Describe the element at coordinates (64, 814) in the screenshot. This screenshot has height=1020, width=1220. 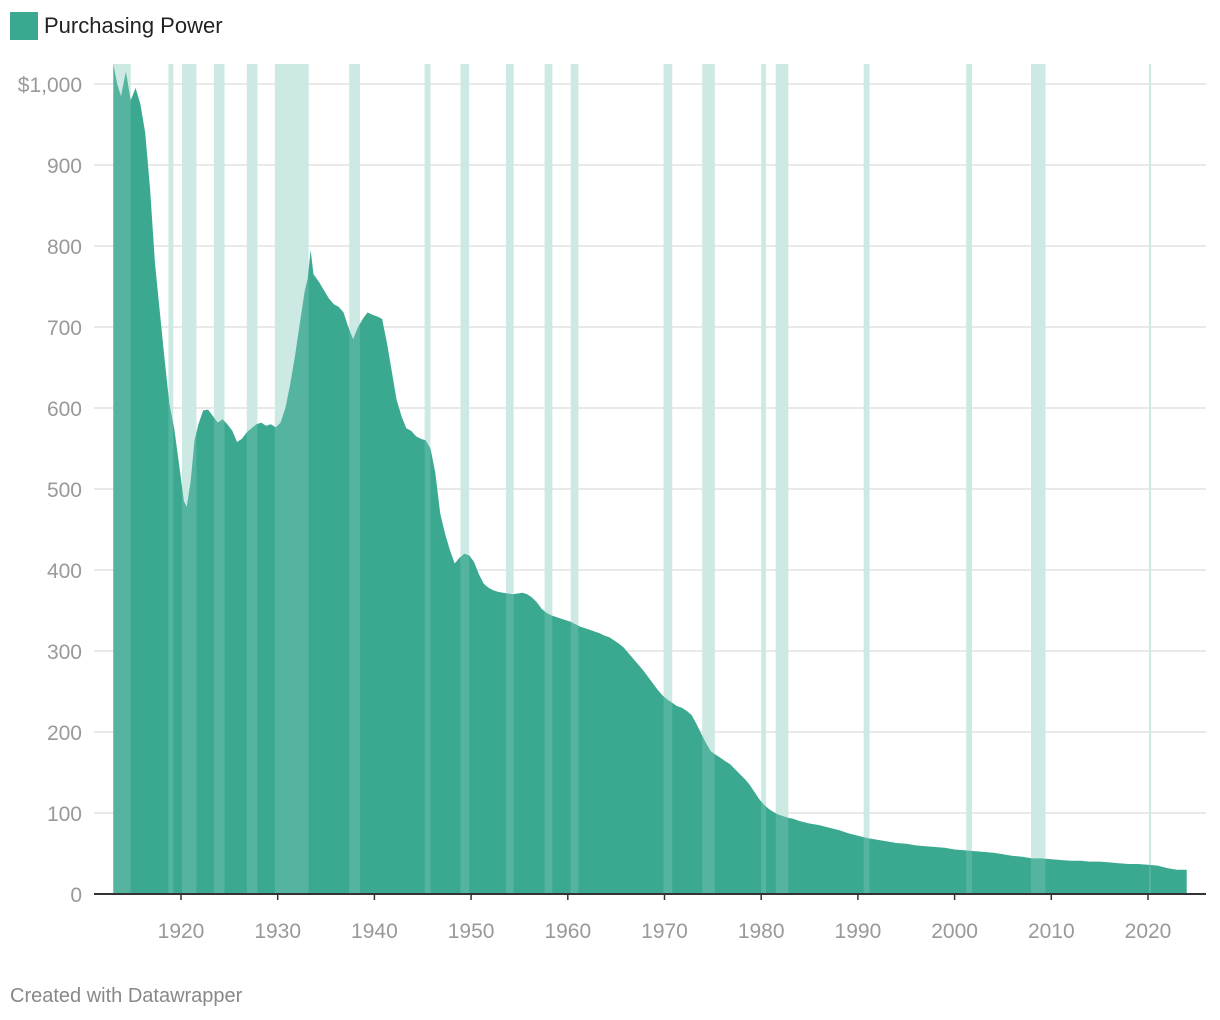
I see `y-tick-label: 100` at that location.